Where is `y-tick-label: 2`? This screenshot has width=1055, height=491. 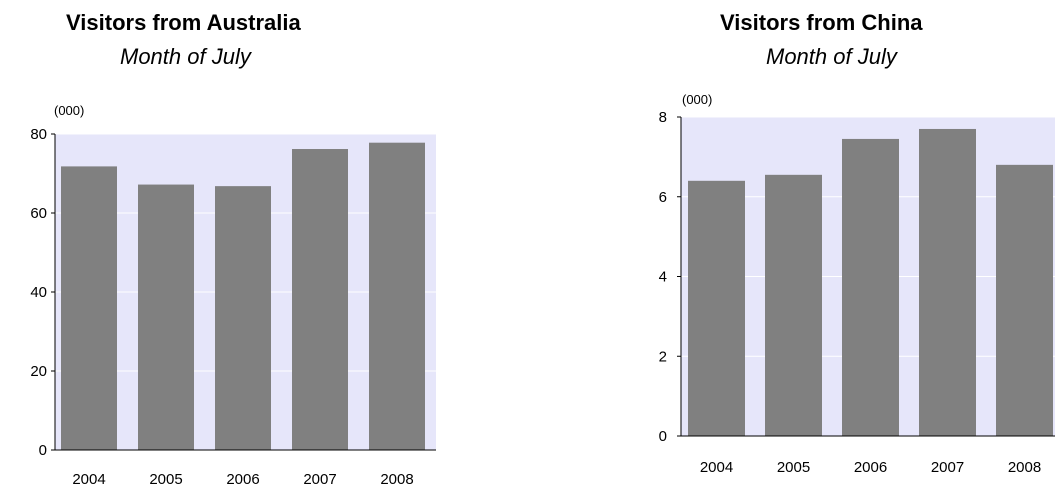
y-tick-label: 2 is located at coordinates (663, 356).